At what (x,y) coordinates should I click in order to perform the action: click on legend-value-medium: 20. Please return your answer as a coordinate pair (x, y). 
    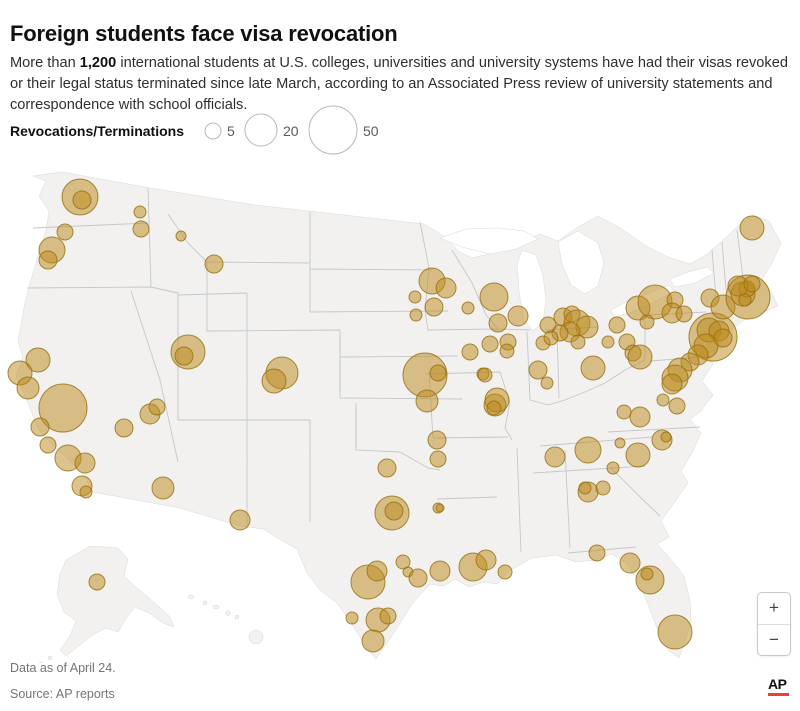
    Looking at the image, I should click on (291, 131).